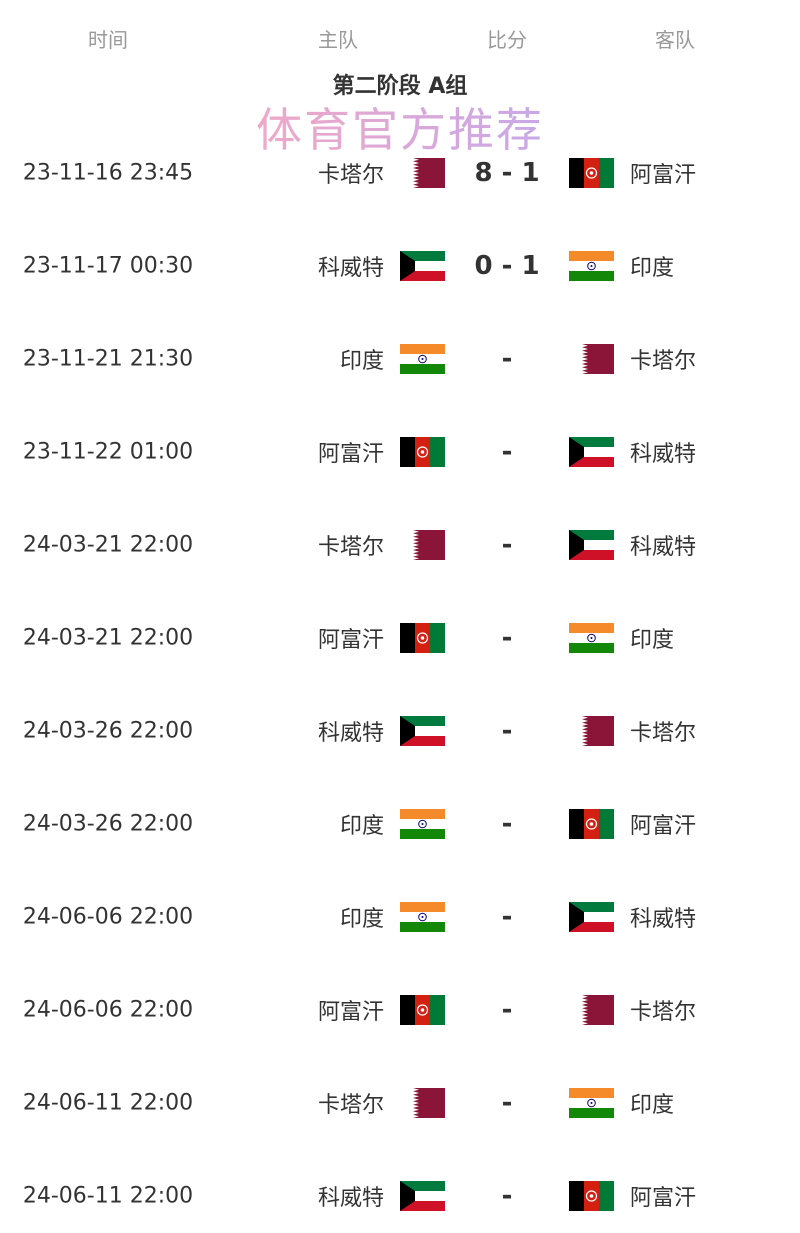 The height and width of the screenshot is (1233, 800). What do you see at coordinates (507, 173) in the screenshot?
I see `match-score: 8 - 1` at bounding box center [507, 173].